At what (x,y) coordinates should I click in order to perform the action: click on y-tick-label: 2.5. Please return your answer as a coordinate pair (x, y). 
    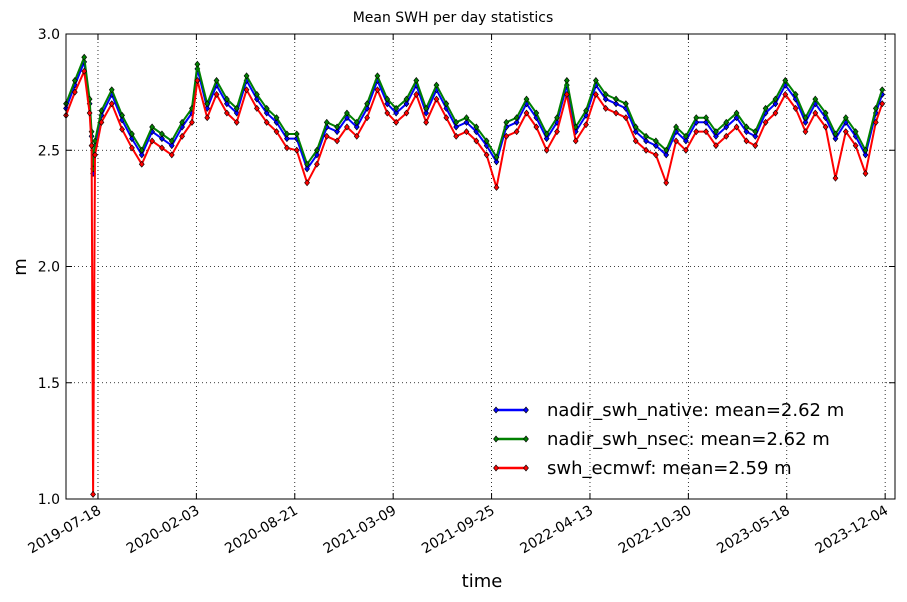
    Looking at the image, I should click on (49, 151).